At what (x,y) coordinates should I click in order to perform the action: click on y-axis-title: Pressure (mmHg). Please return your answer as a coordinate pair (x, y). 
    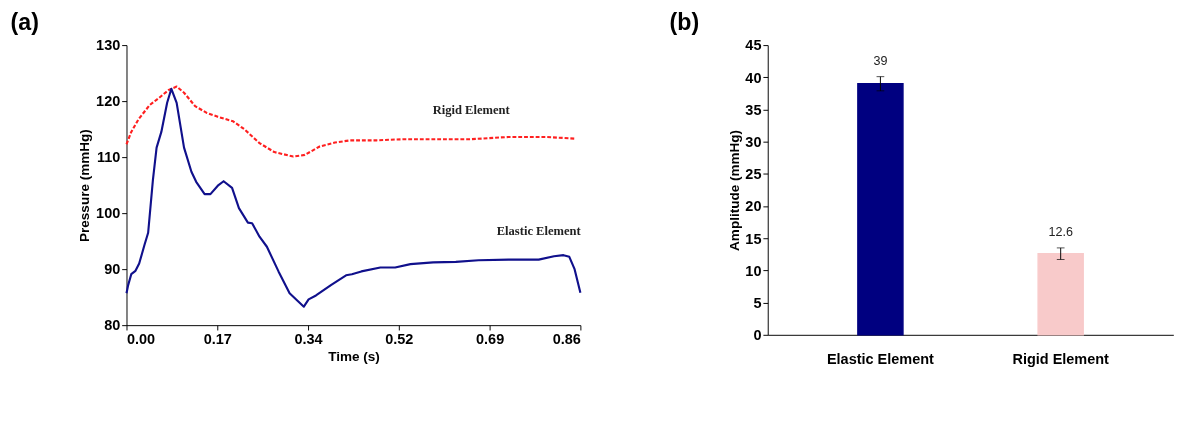
    Looking at the image, I should click on (85, 185).